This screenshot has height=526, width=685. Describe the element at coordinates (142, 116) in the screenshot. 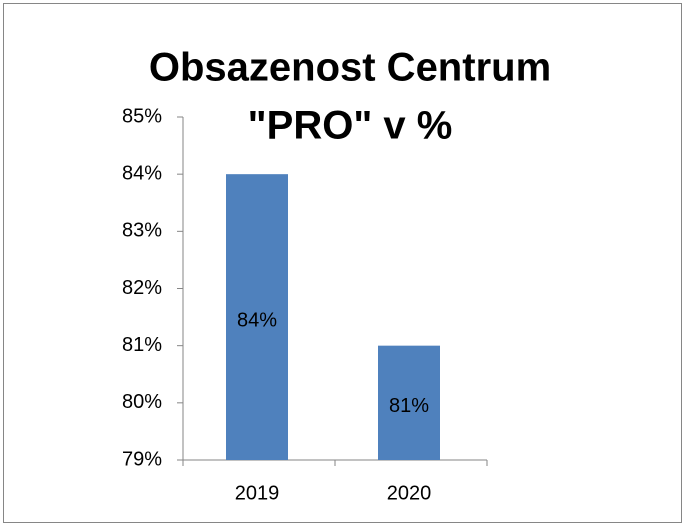

I see `y-tick-label: 85%` at that location.